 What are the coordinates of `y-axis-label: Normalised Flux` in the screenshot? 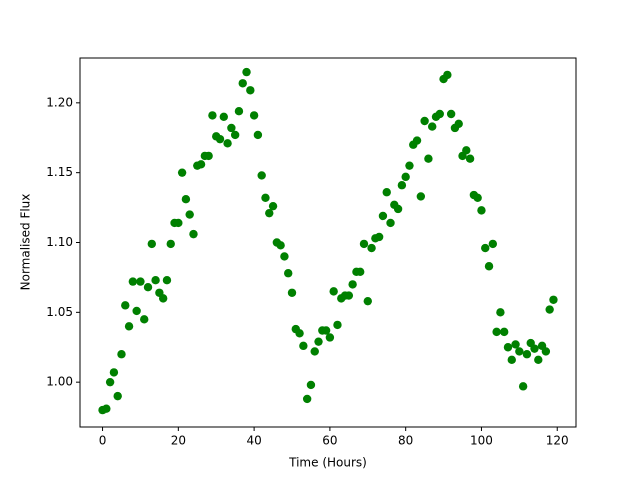 It's located at (26, 242).